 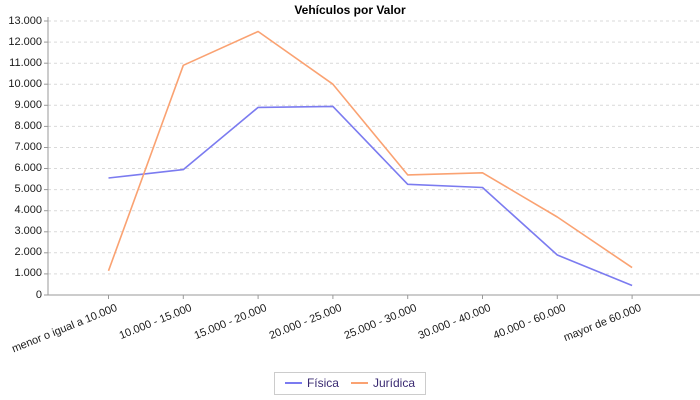 What do you see at coordinates (28, 273) in the screenshot?
I see `y-axis-tick-label: 1.000` at bounding box center [28, 273].